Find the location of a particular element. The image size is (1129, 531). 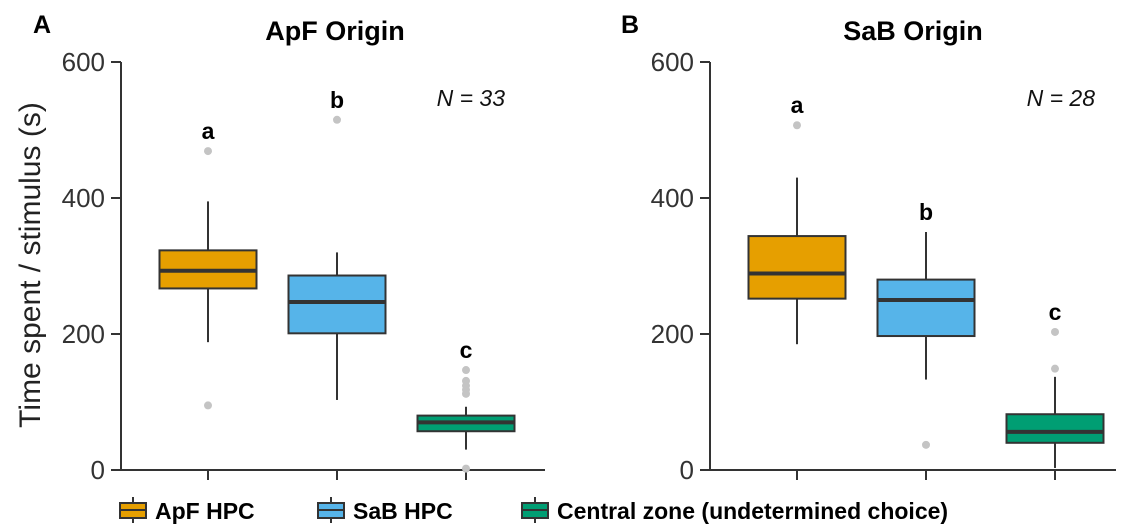

legend-label: SaB HPC is located at coordinates (403, 511).